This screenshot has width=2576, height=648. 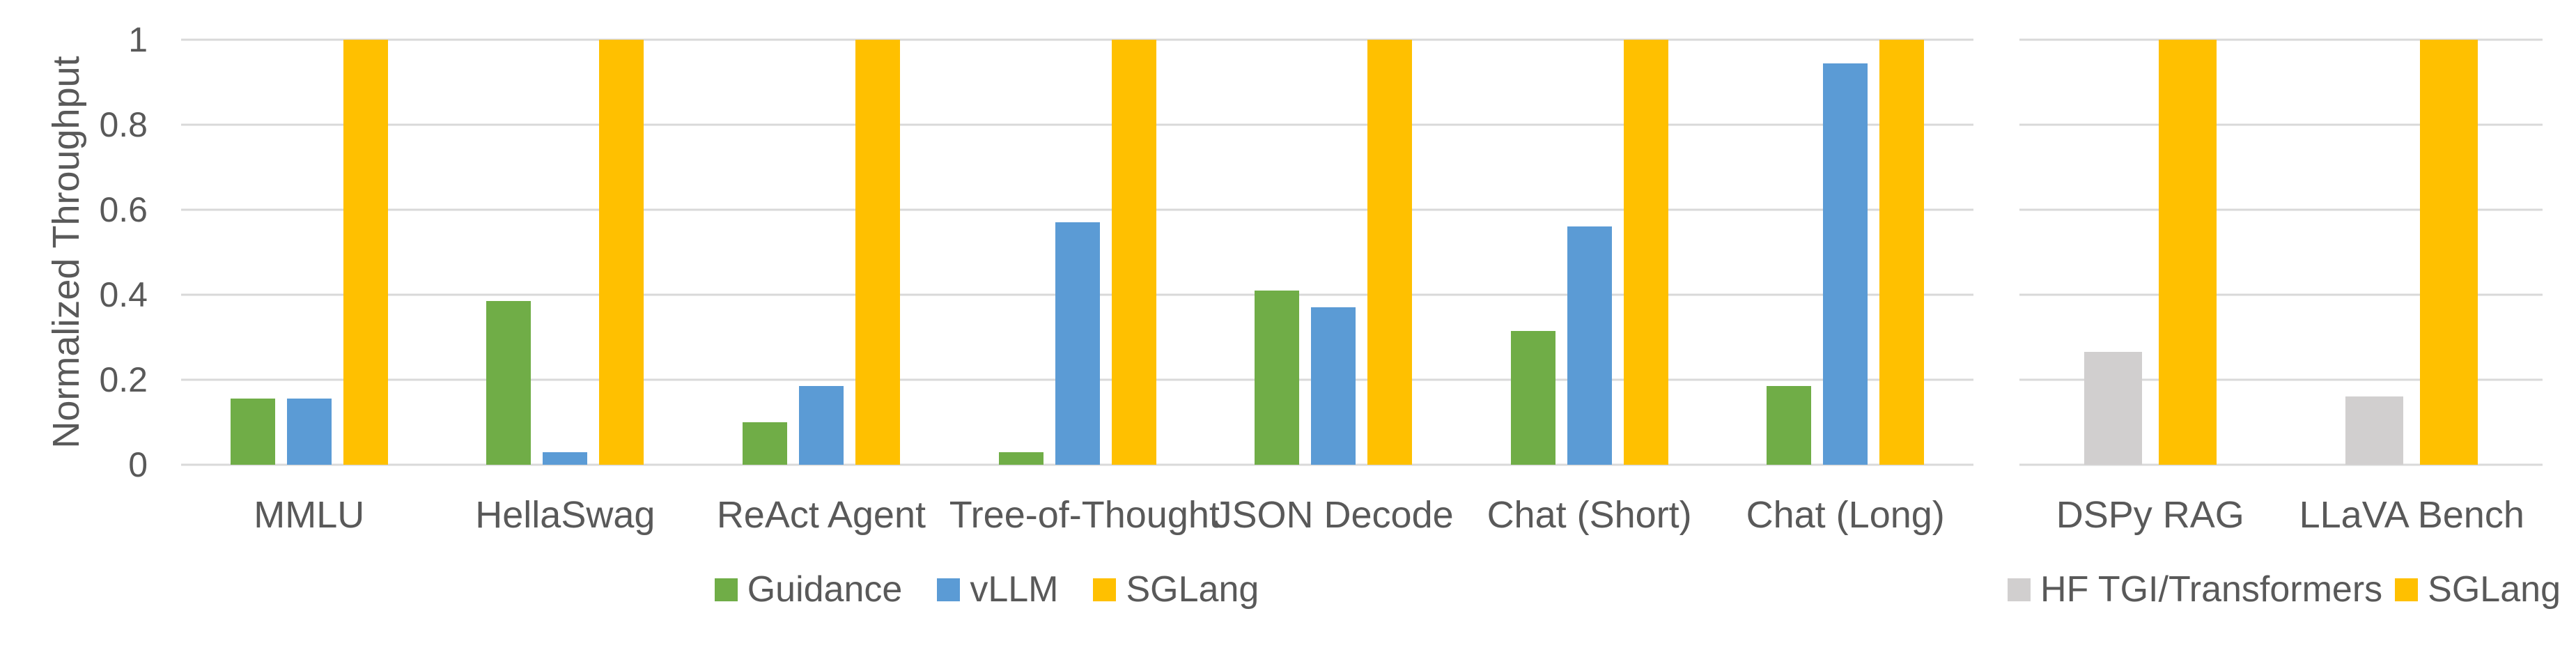 I want to click on bar-sglang-mmlu, so click(x=365, y=252).